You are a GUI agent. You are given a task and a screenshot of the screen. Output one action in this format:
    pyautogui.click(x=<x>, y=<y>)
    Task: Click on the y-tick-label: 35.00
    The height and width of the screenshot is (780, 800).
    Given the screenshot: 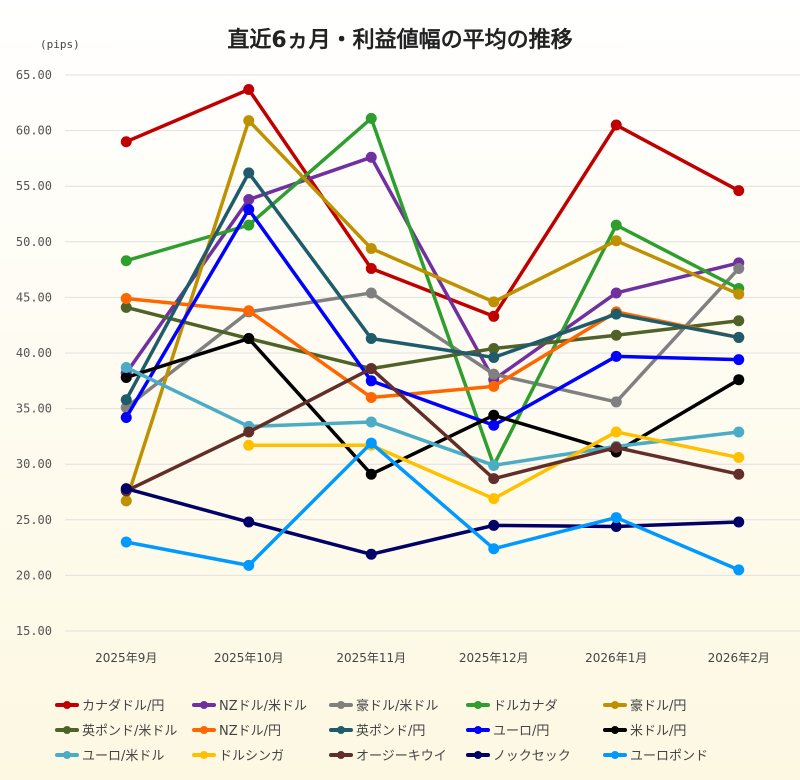 What is the action you would take?
    pyautogui.click(x=34, y=409)
    